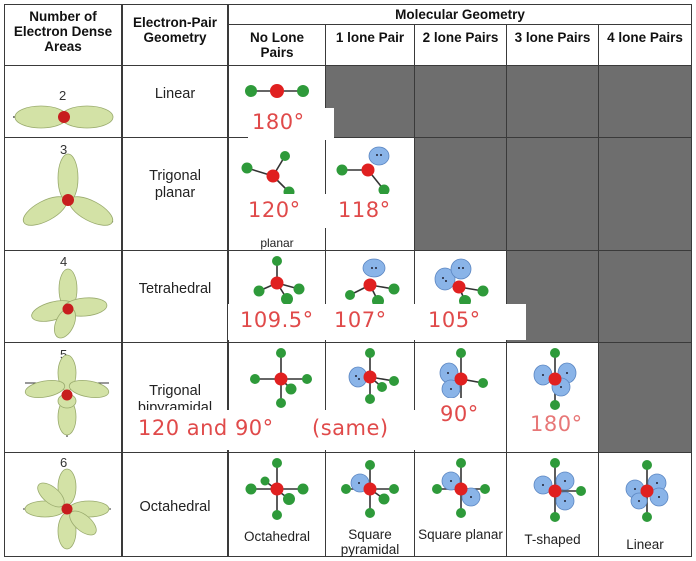 The width and height of the screenshot is (696, 561). I want to click on row2-number: 3, so click(64, 149).